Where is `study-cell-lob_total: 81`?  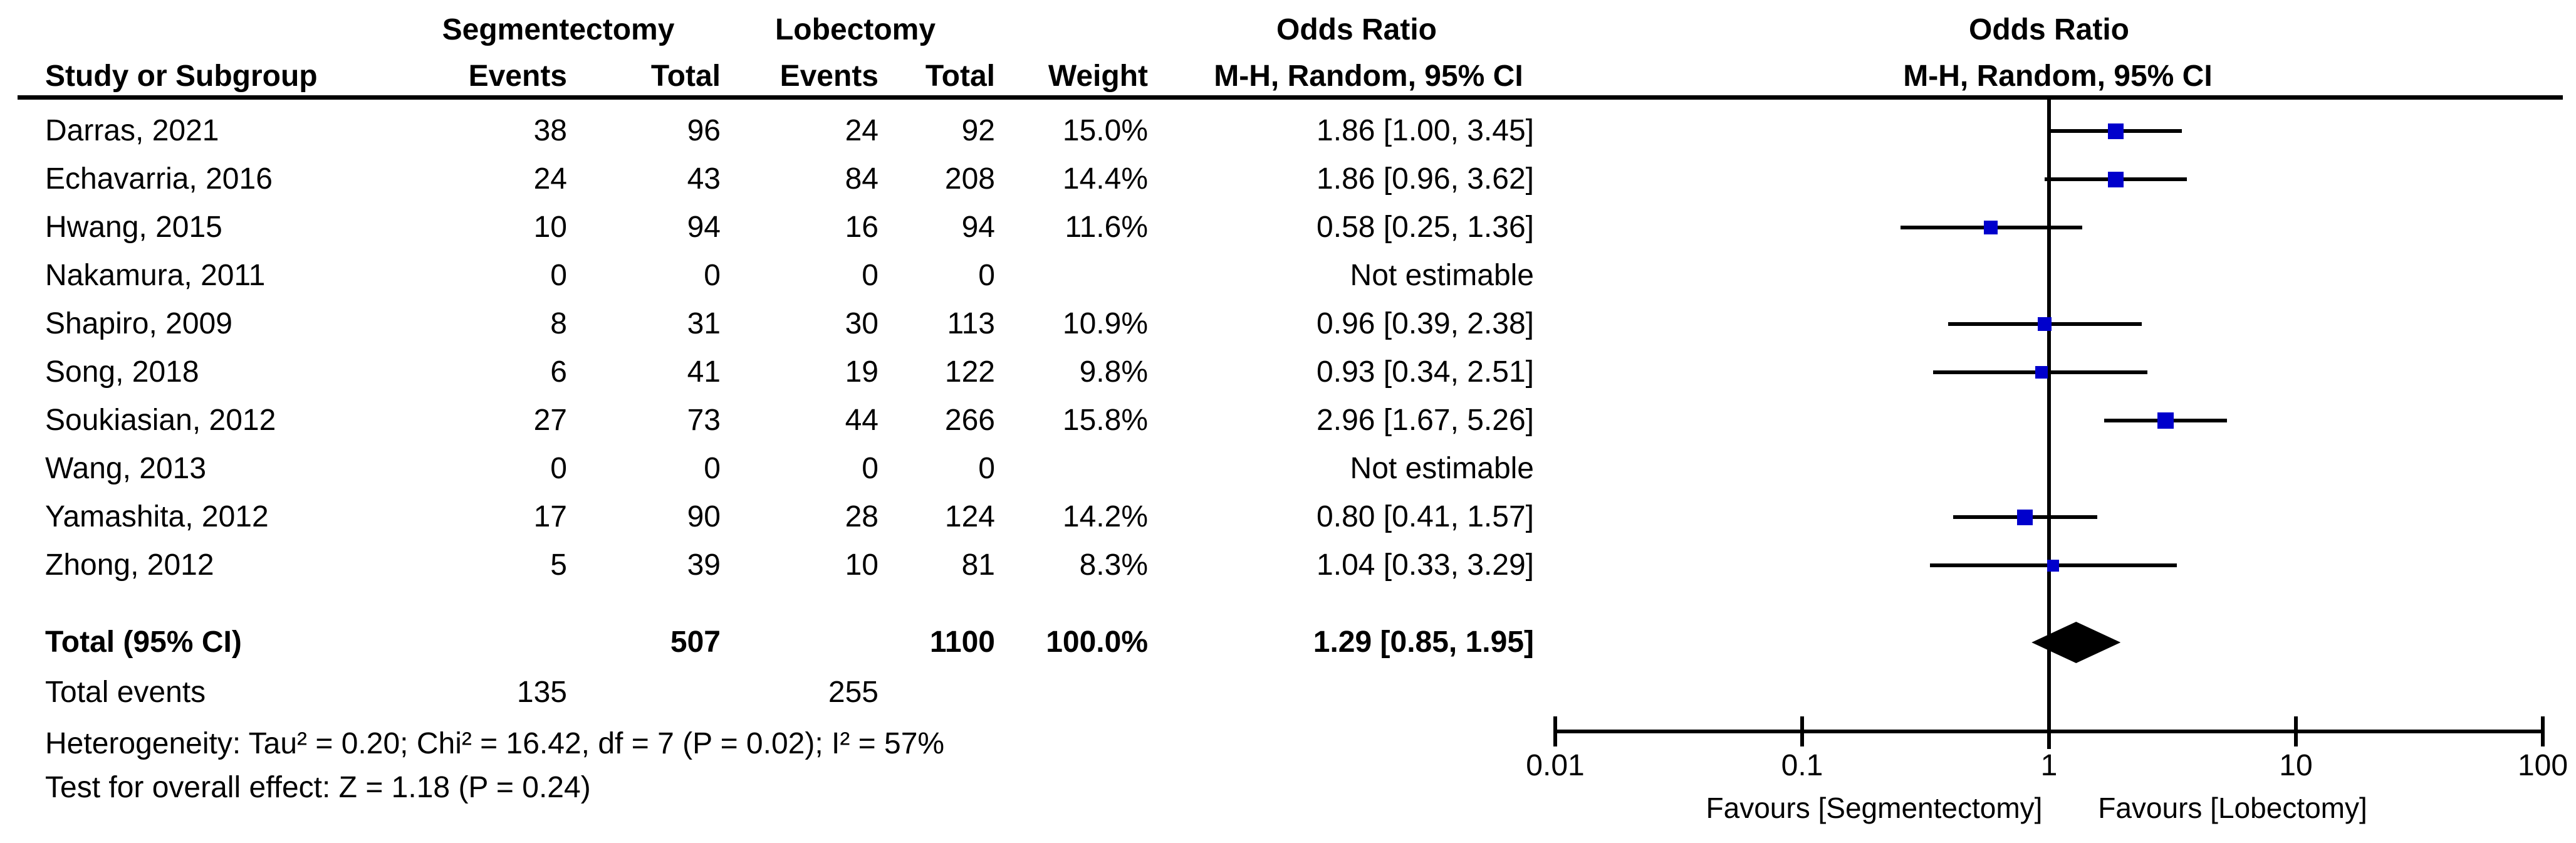
study-cell-lob_total: 81 is located at coordinates (978, 565).